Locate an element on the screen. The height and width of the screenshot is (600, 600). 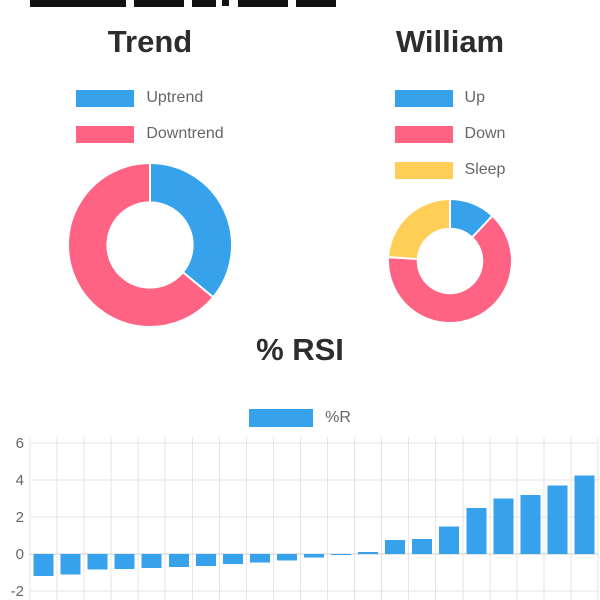
rsi-legend-item-percent-r: %R is located at coordinates (300, 418).